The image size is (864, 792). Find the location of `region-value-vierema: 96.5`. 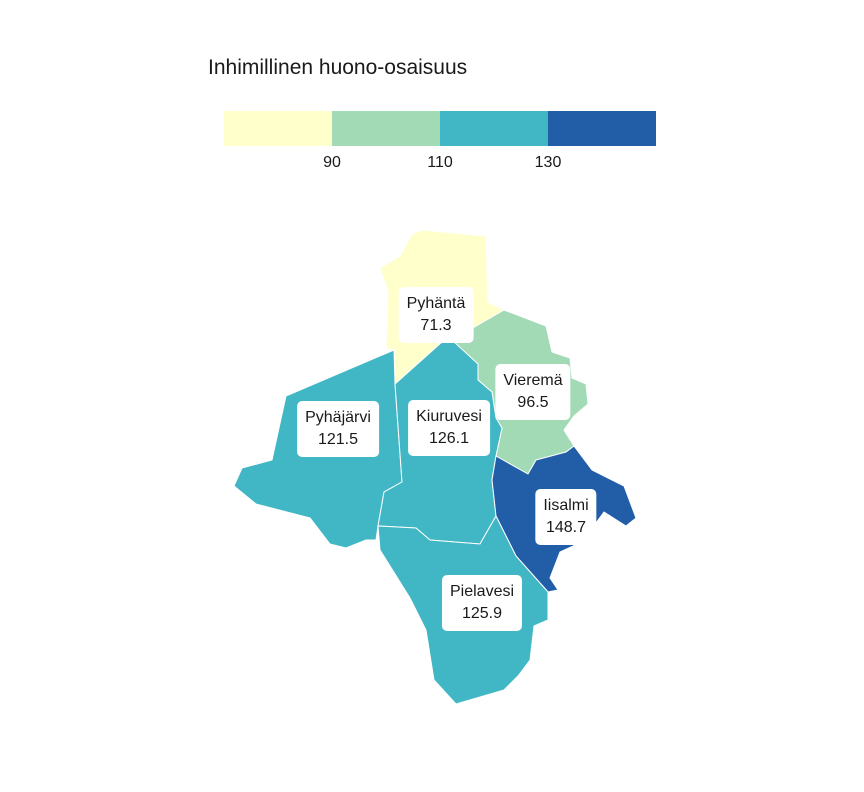

region-value-vierema: 96.5 is located at coordinates (533, 402).